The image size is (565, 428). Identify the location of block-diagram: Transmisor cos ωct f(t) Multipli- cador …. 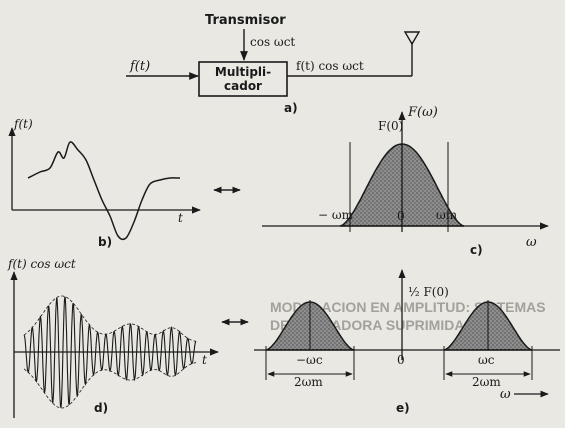
(273, 64).